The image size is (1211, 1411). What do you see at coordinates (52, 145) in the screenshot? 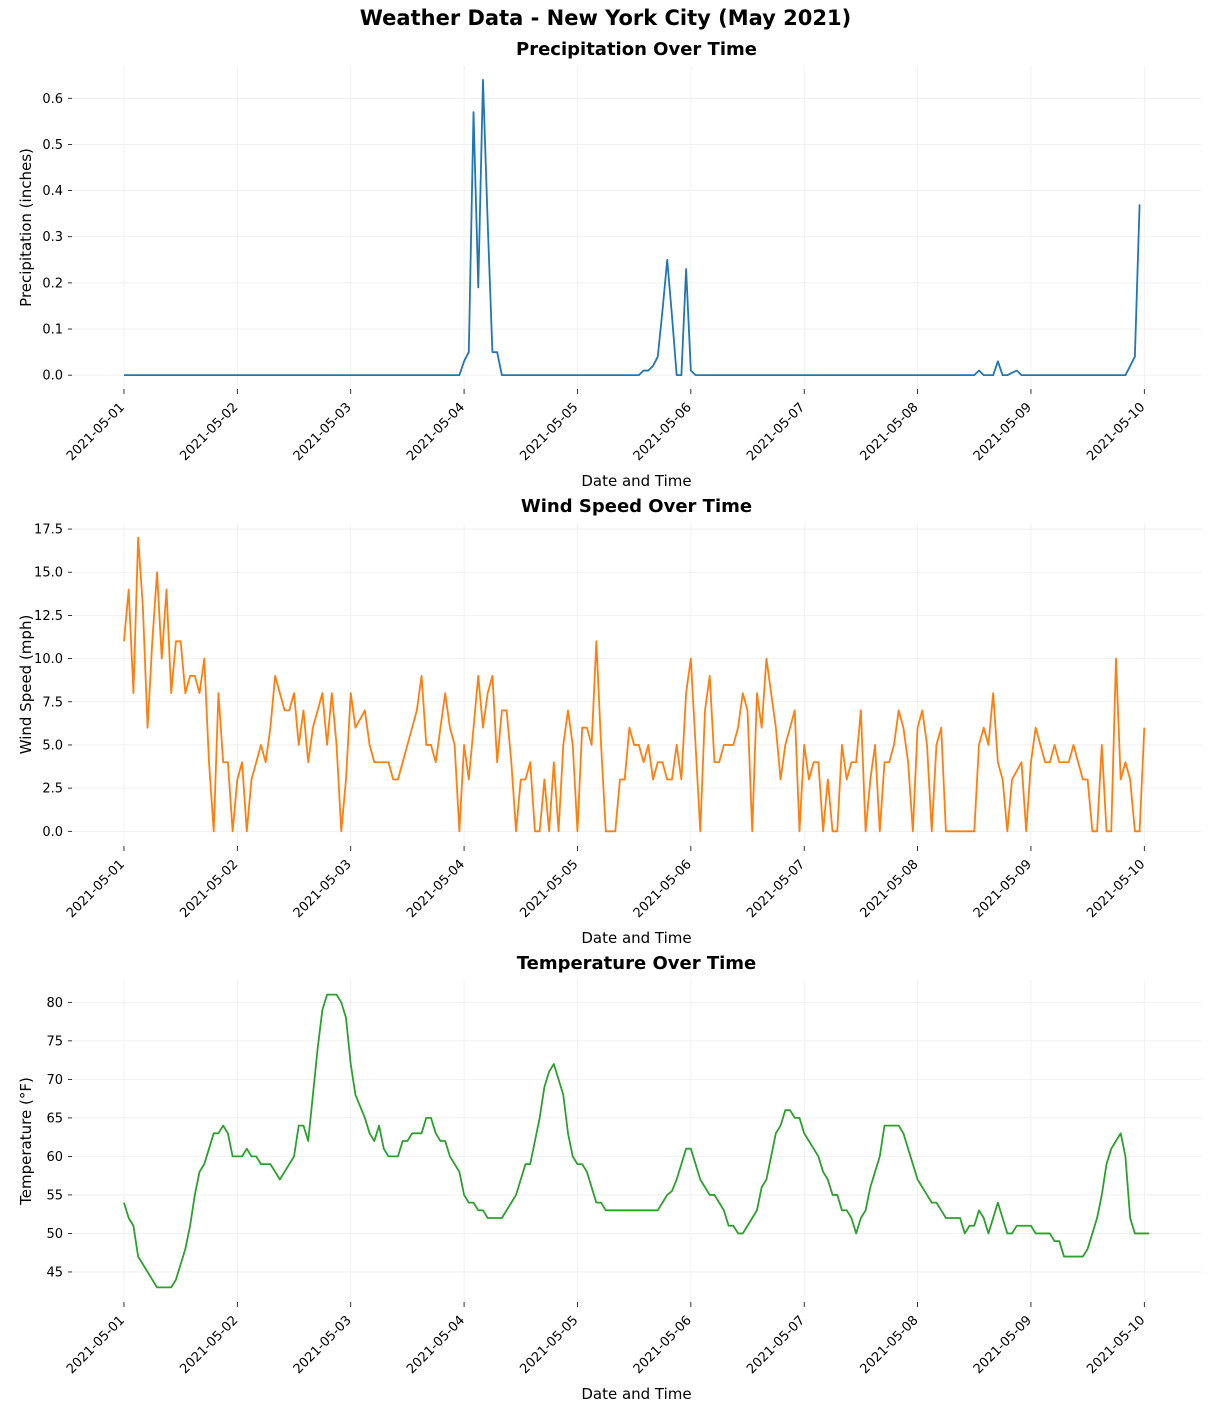
I see `y-tick-label: 0.5` at bounding box center [52, 145].